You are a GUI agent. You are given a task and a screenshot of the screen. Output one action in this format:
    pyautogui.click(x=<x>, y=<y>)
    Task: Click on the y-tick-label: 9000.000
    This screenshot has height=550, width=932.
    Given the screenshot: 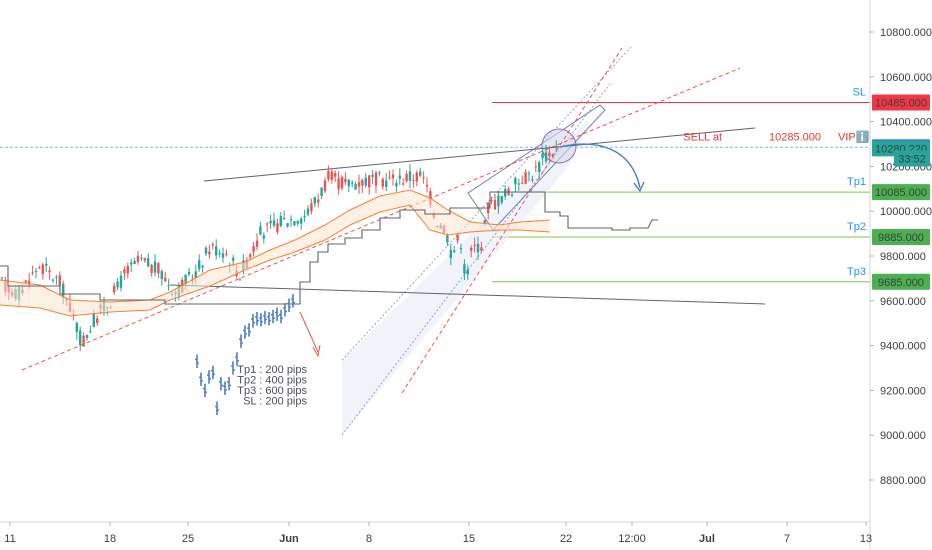 What is the action you would take?
    pyautogui.click(x=903, y=436)
    